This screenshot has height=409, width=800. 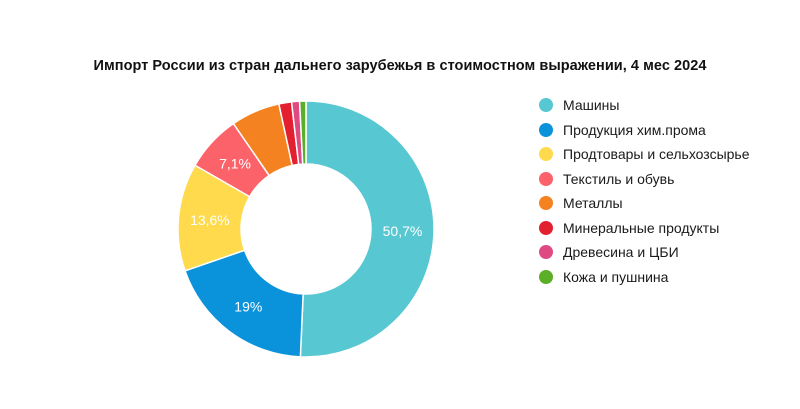 I want to click on data-label-3: 13,6%, so click(x=210, y=220).